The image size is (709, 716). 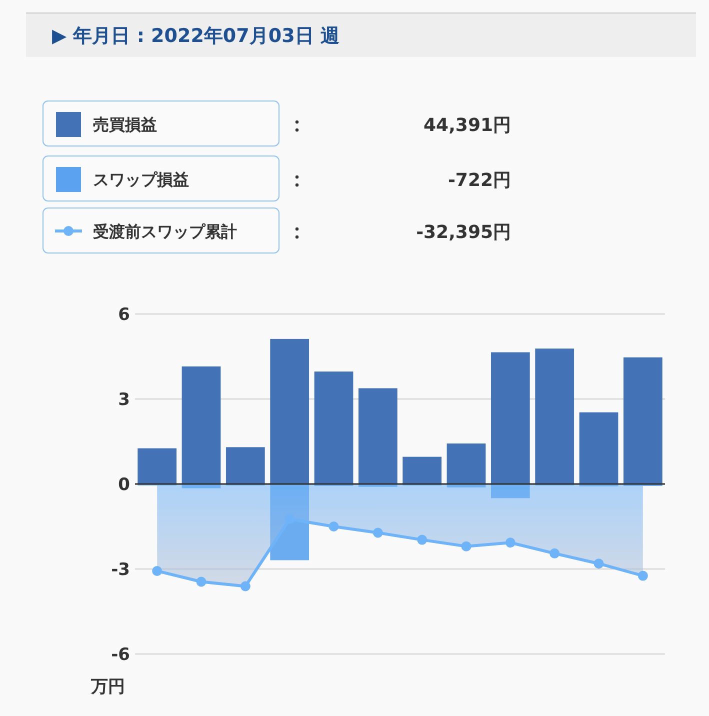 What do you see at coordinates (467, 125) in the screenshot?
I see `text: 44,391円` at bounding box center [467, 125].